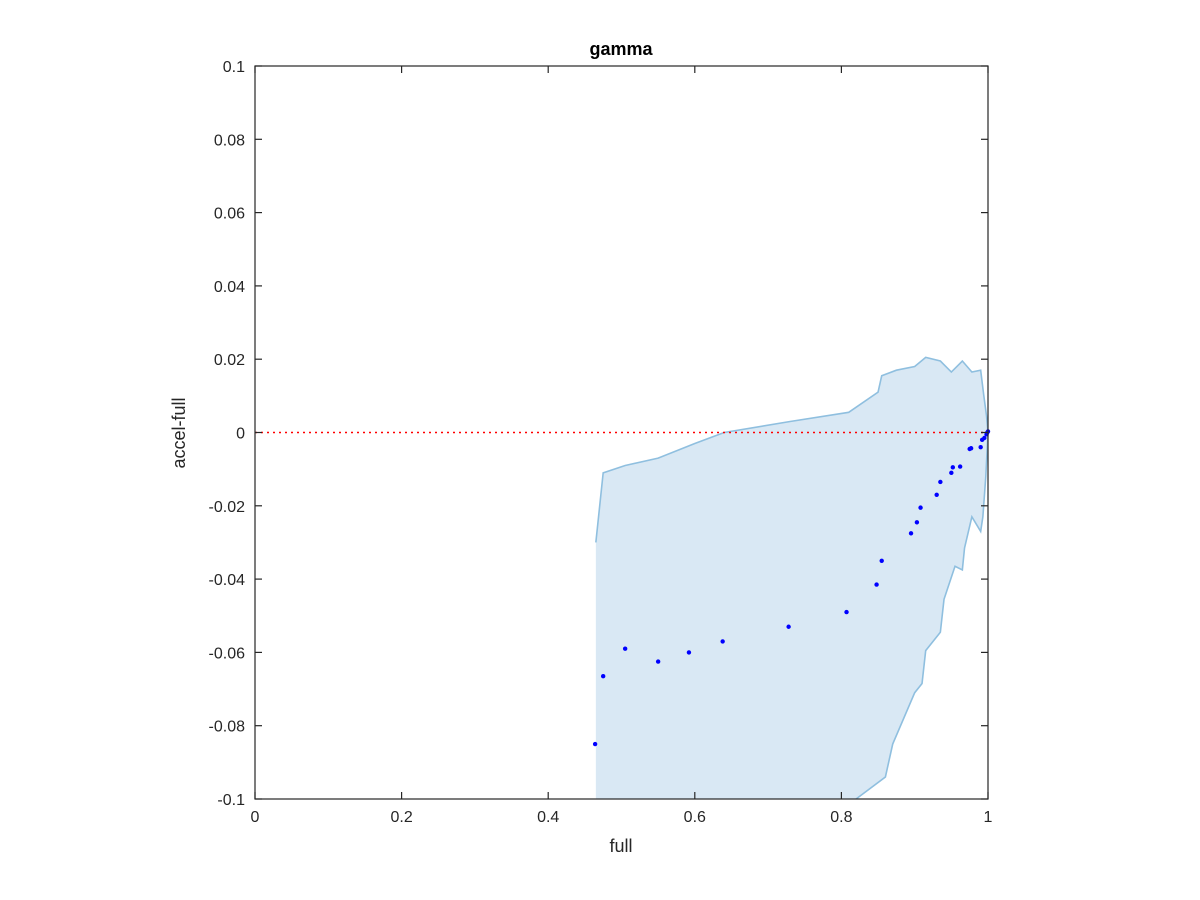  I want to click on y-tick-label: 0.02, so click(229, 360).